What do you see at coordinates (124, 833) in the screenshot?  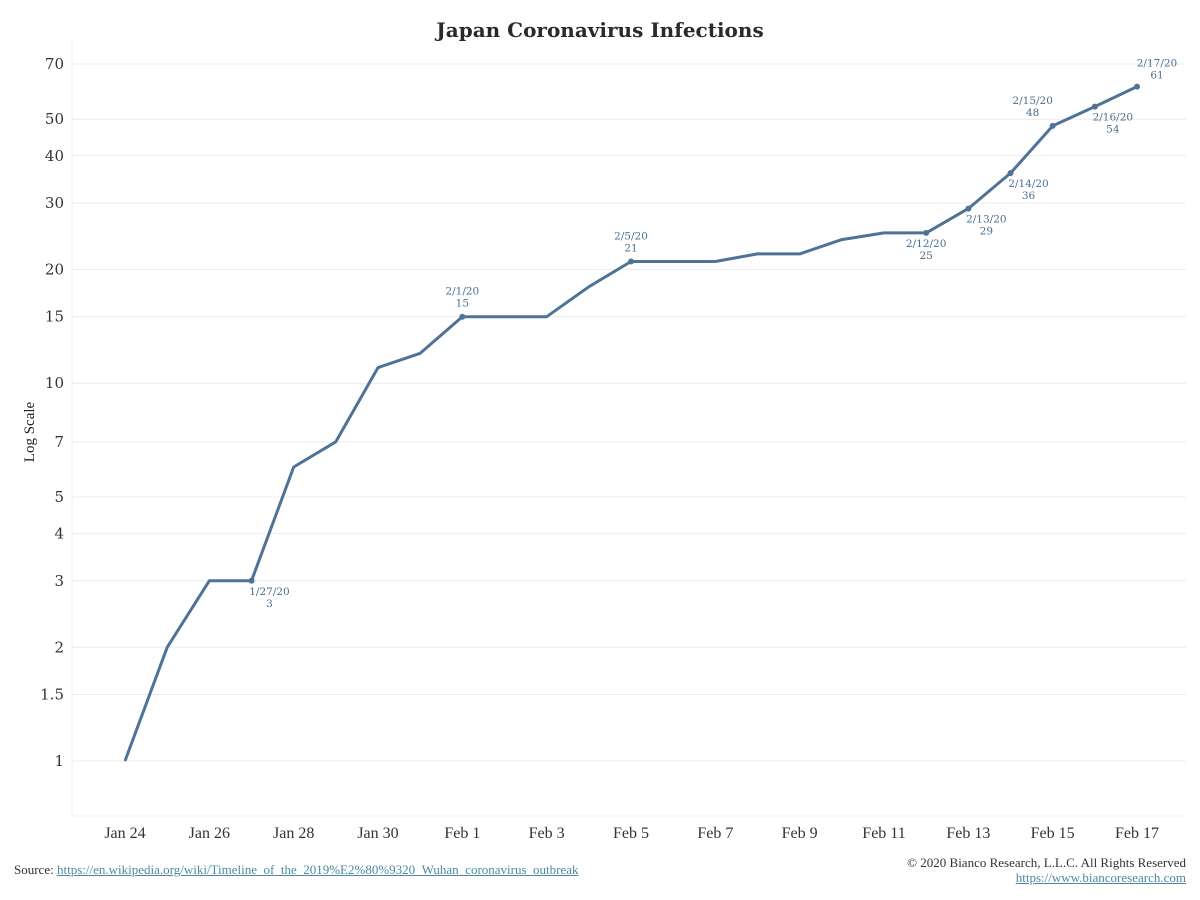 I see `x-tick-label: Jan 24` at bounding box center [124, 833].